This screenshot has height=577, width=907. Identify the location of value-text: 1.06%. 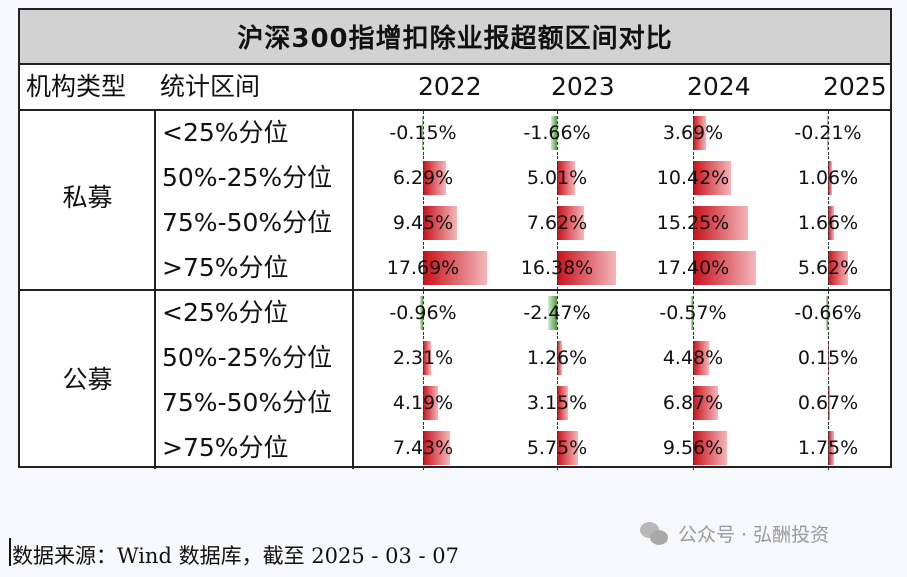
(828, 178).